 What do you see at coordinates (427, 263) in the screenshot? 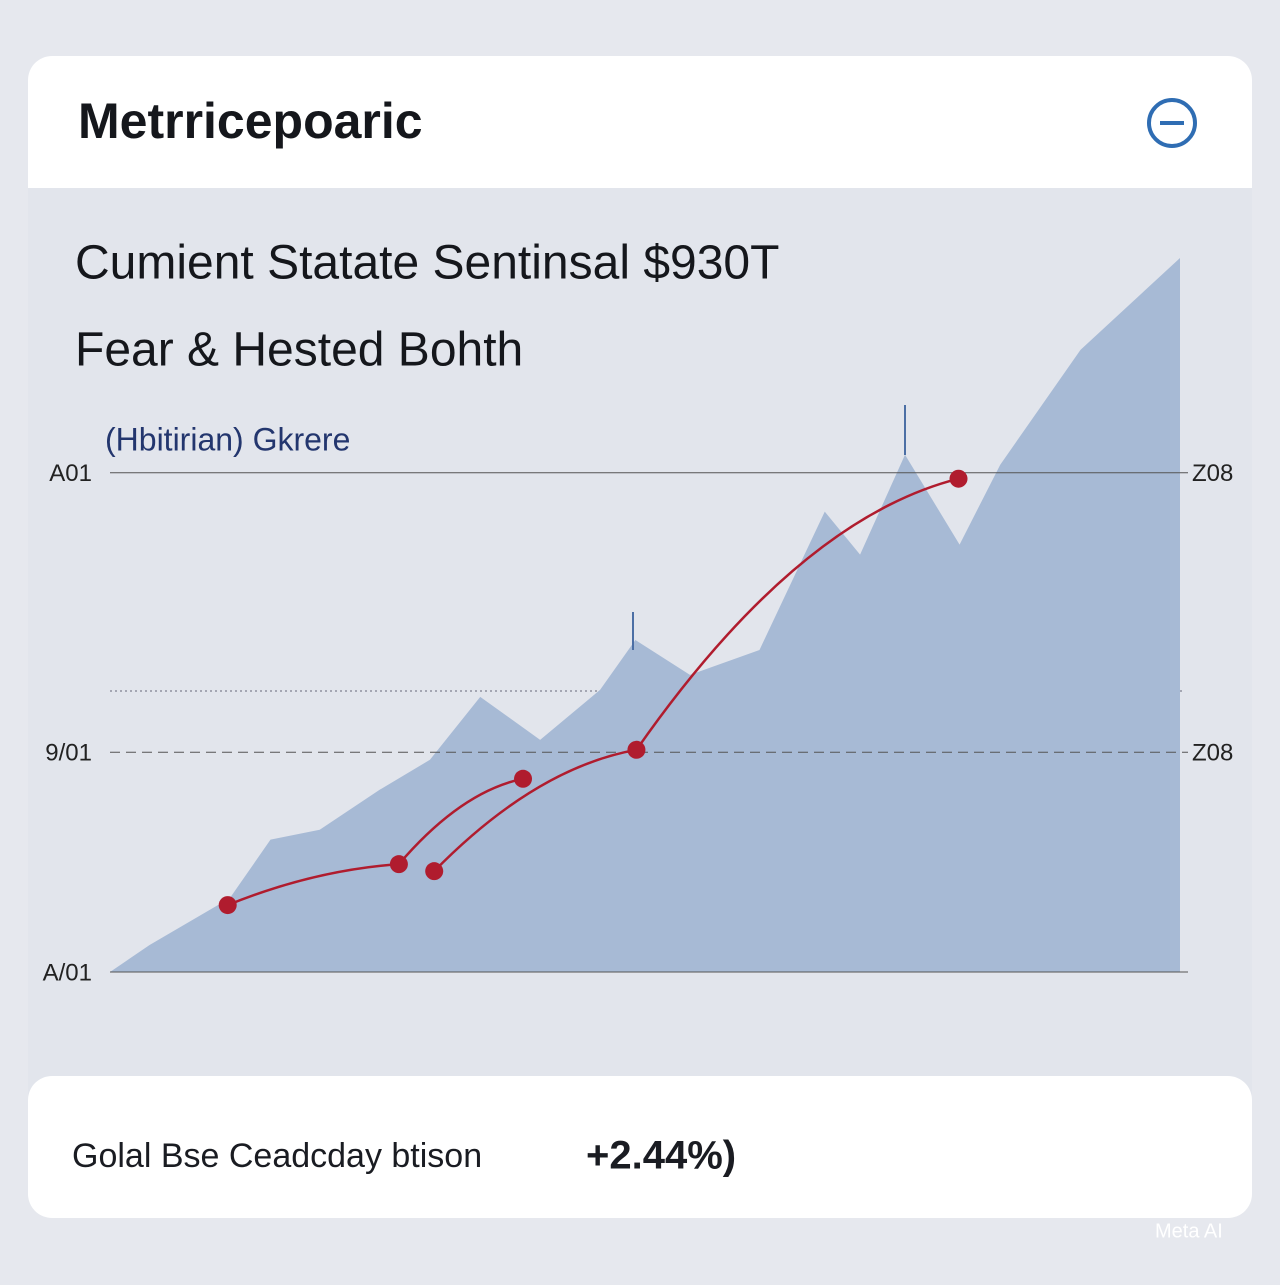
I see `headline: Cumient Statate Sentinsal $930T` at bounding box center [427, 263].